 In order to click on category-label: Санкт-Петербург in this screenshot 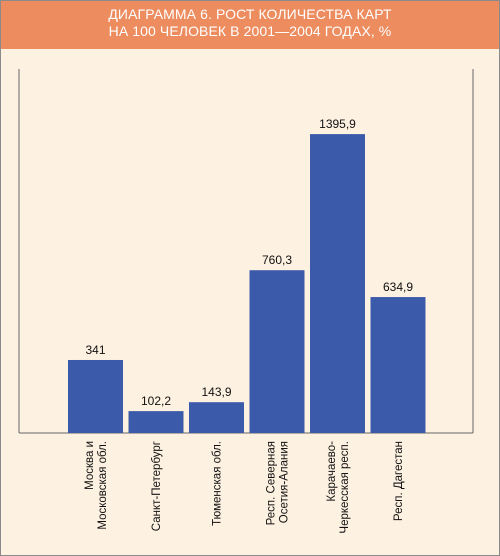, I will do `click(157, 486)`.